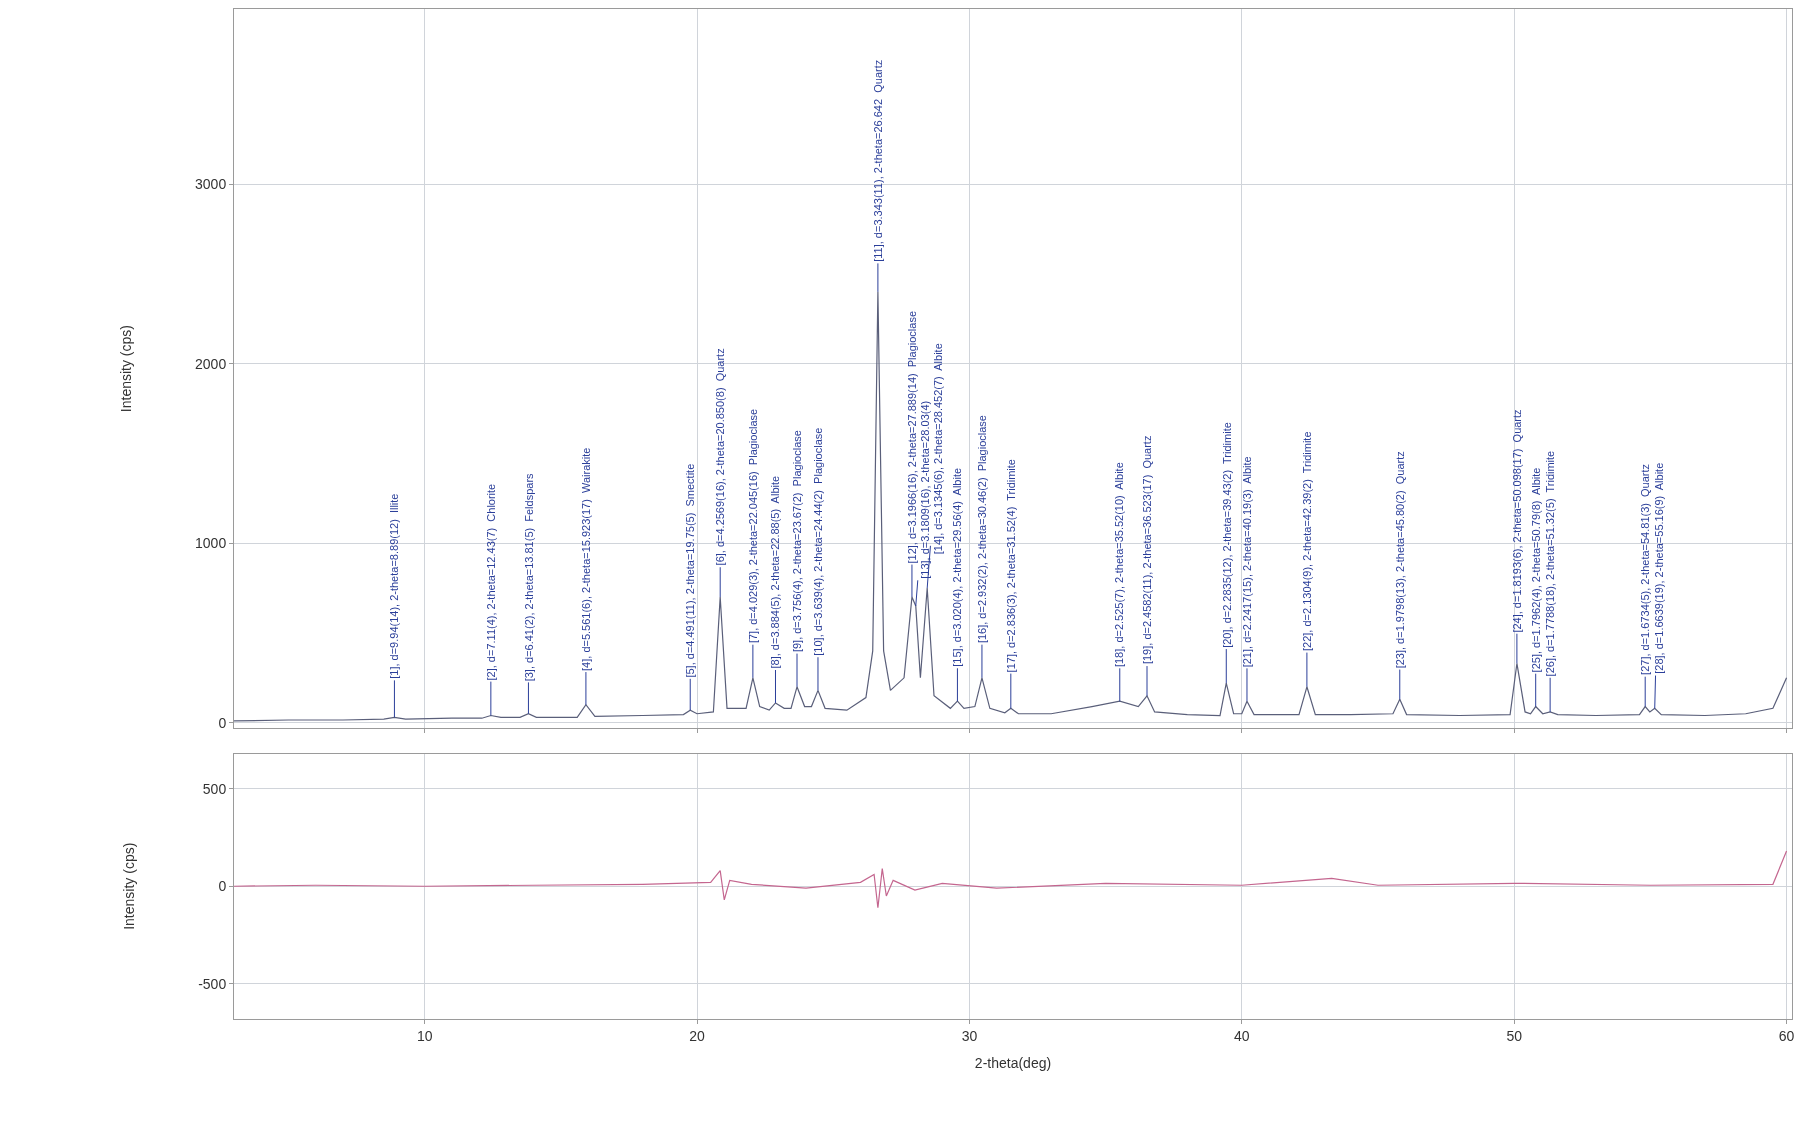  What do you see at coordinates (424, 1035) in the screenshot?
I see `x-tick-label: 10` at bounding box center [424, 1035].